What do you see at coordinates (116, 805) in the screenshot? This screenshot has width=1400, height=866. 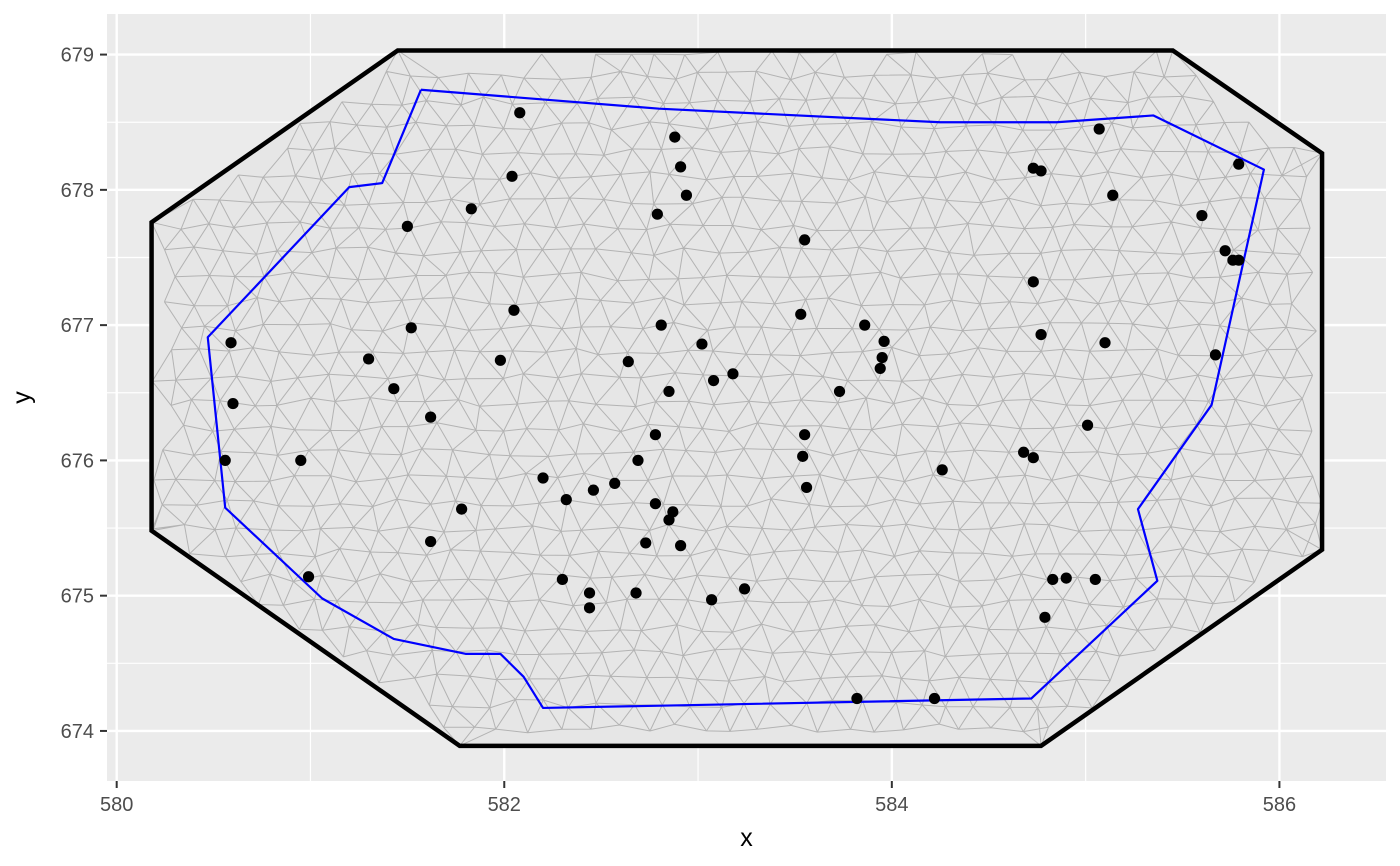 I see `x-tick-label: 580` at bounding box center [116, 805].